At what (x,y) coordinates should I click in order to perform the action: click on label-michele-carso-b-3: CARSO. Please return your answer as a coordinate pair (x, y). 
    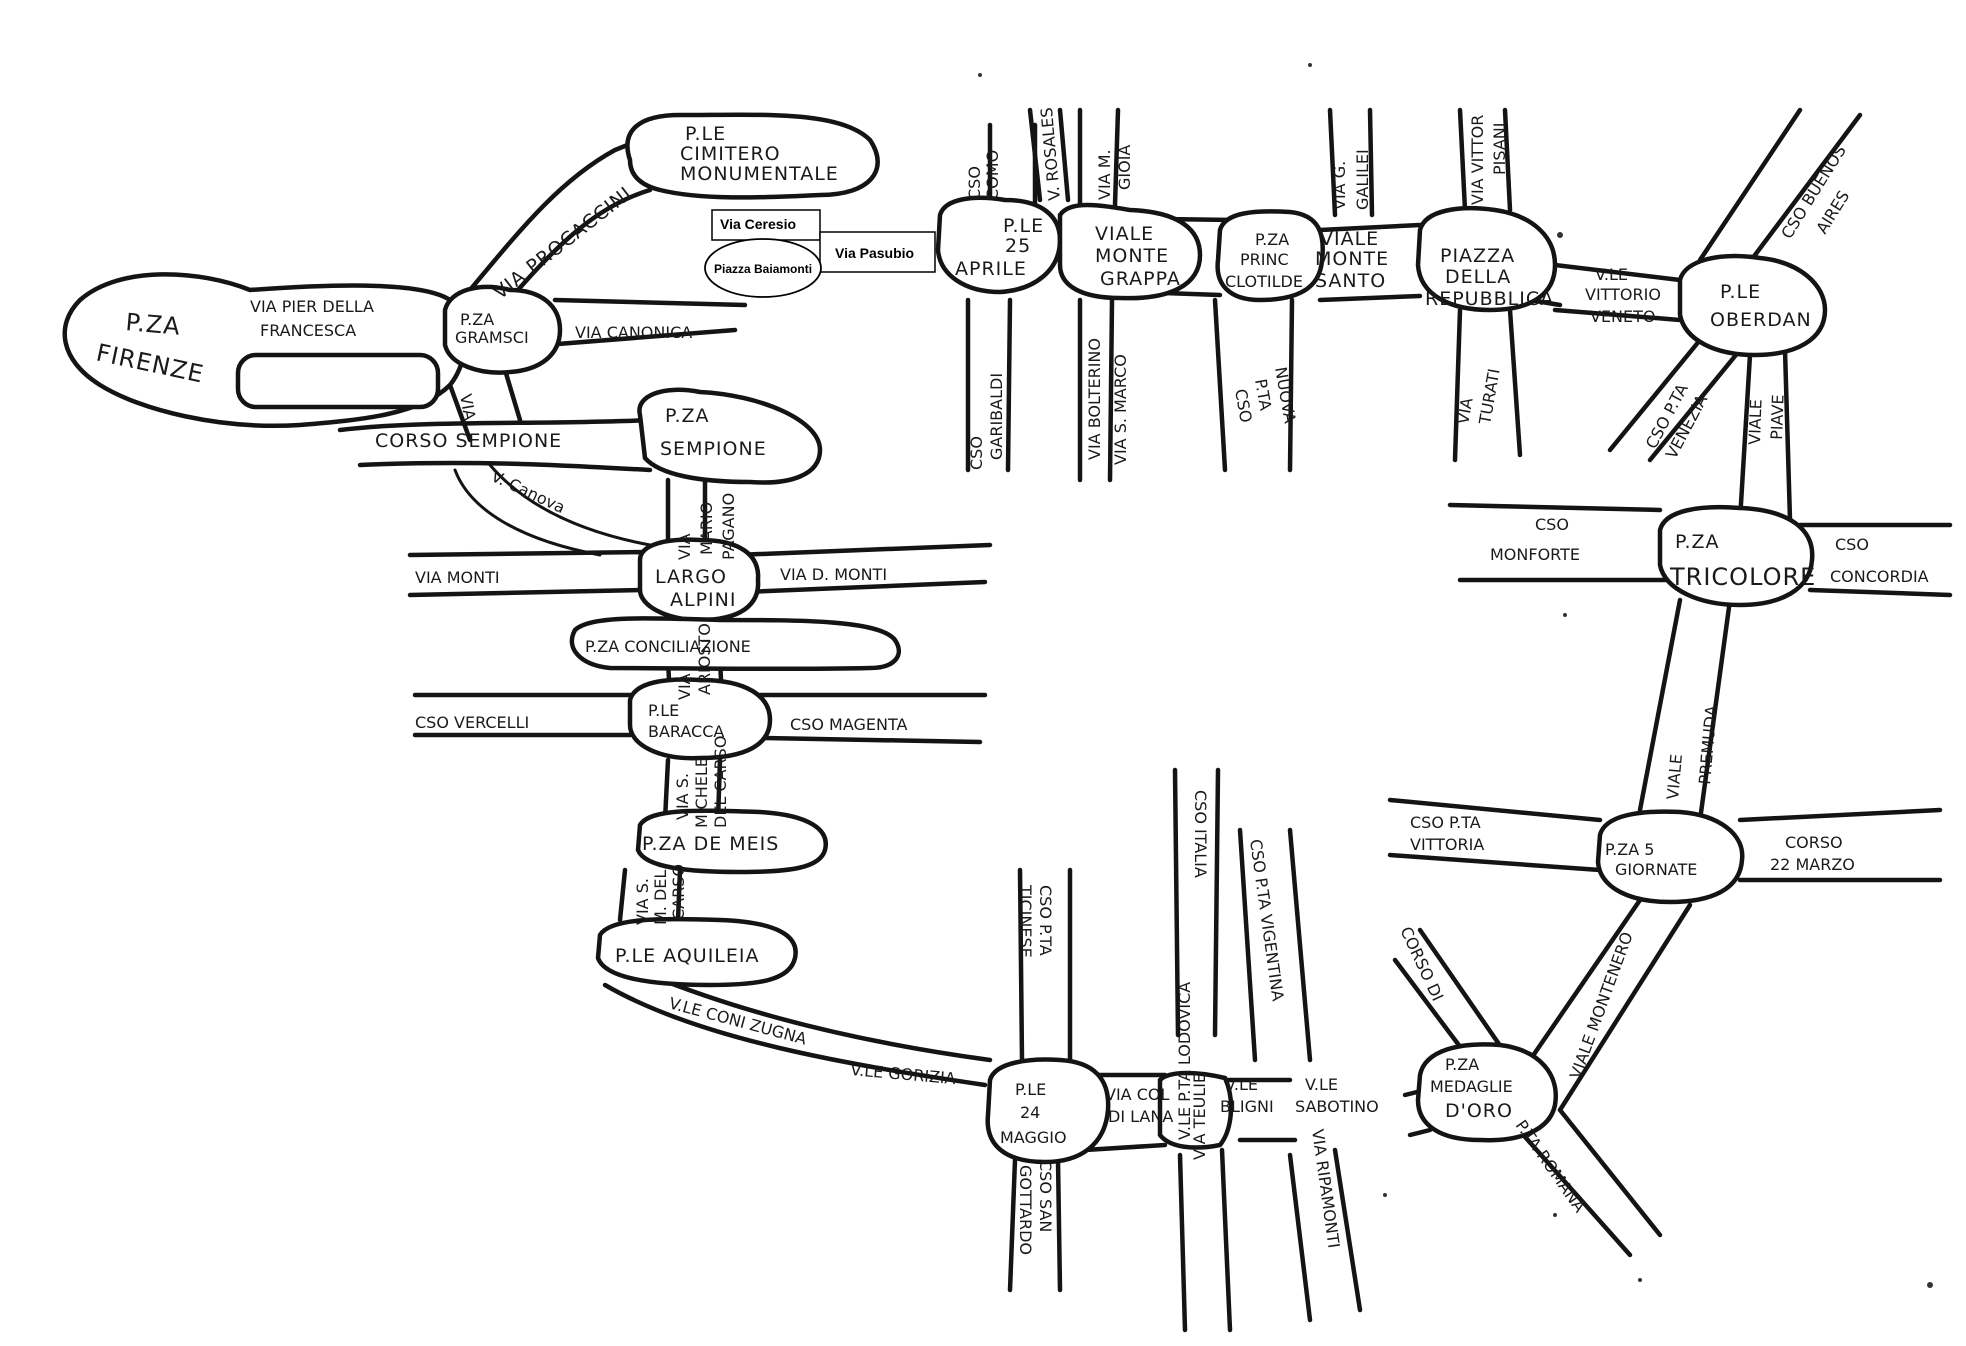
    Looking at the image, I should click on (678, 892).